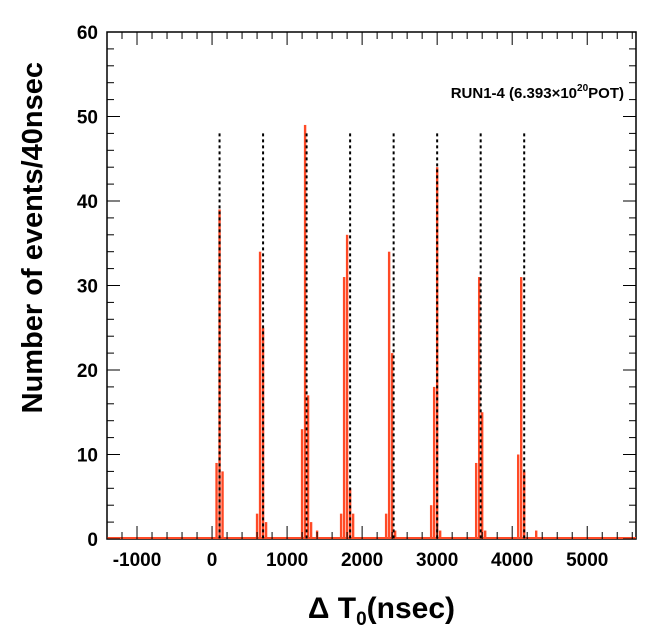 This screenshot has width=667, height=641. What do you see at coordinates (512, 560) in the screenshot?
I see `x-tick-label: 4000` at bounding box center [512, 560].